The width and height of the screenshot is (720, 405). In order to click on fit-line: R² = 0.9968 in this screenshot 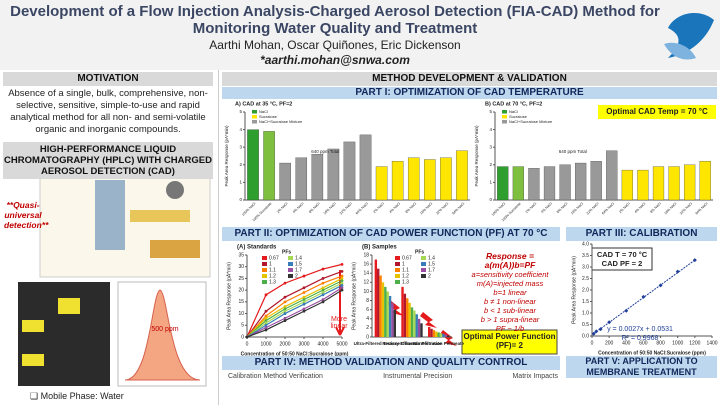, I will do `click(640, 338)`.